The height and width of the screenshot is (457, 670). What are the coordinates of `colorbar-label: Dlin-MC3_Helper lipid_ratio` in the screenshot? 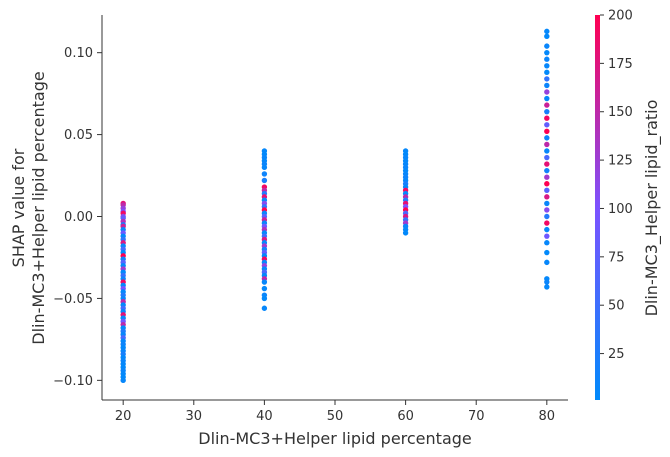 It's located at (652, 208).